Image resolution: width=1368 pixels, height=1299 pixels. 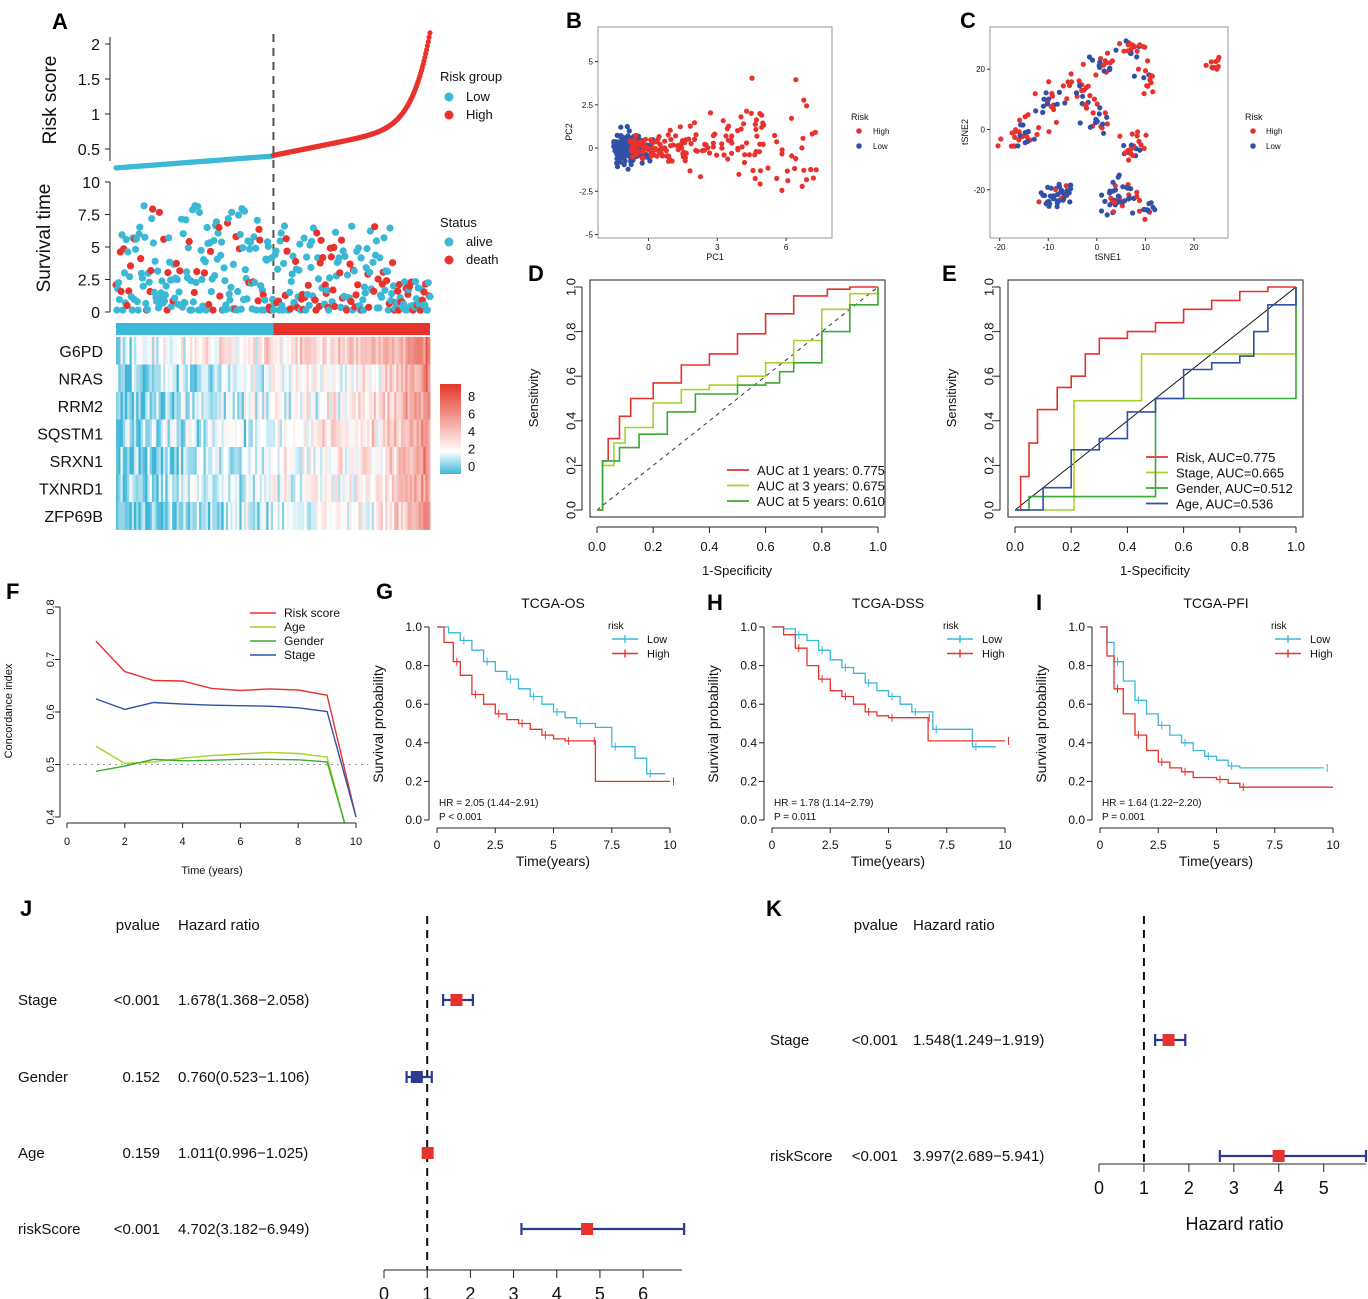 I want to click on row-pvalue: 0.159, so click(x=141, y=1153).